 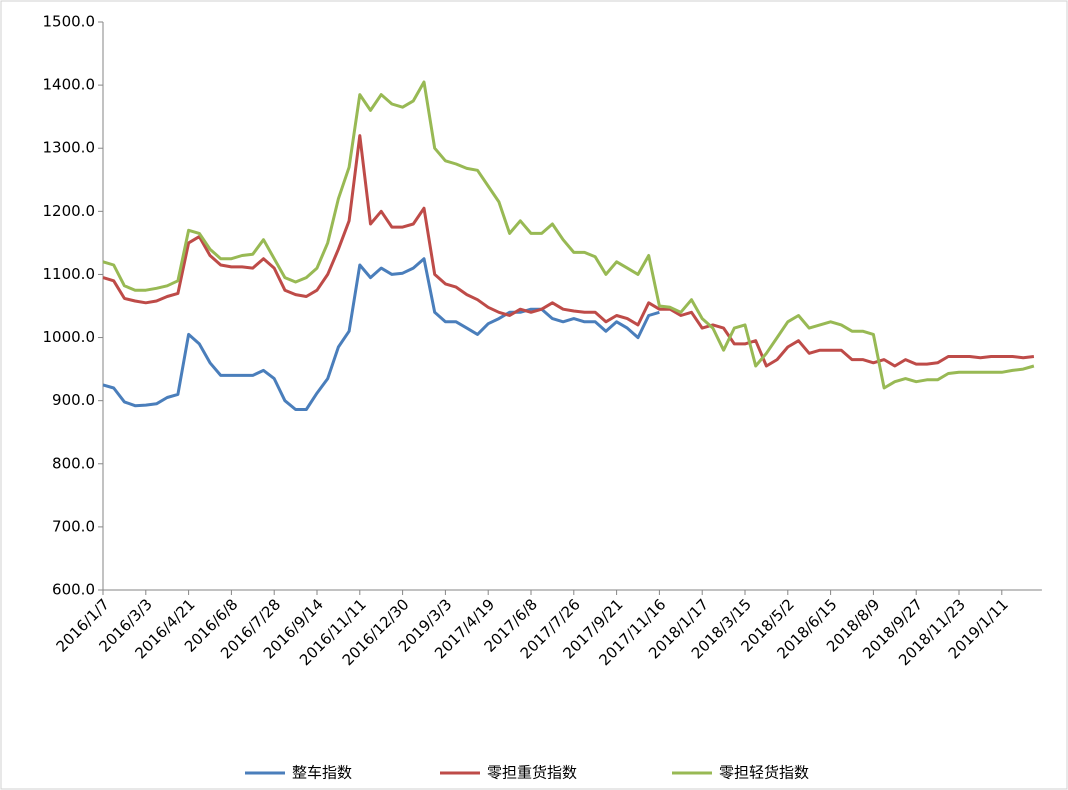 I want to click on legend-label: 零担重货指数, so click(x=532, y=773).